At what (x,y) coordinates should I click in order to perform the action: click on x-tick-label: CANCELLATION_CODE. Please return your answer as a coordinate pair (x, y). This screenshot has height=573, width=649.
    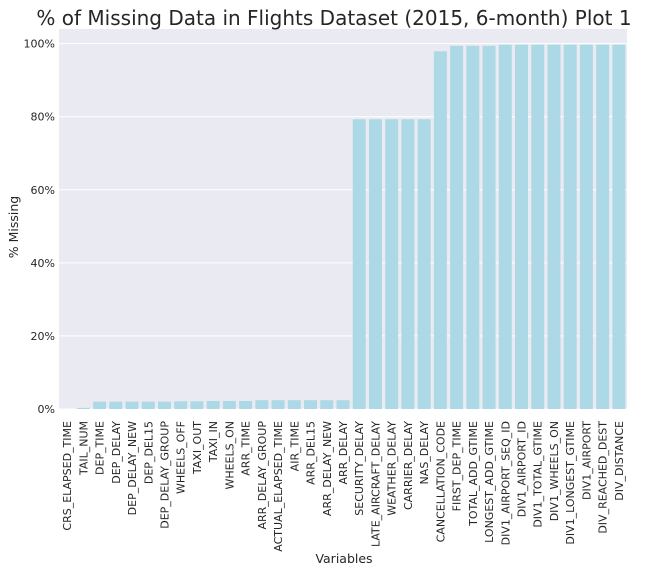
    Looking at the image, I should click on (440, 481).